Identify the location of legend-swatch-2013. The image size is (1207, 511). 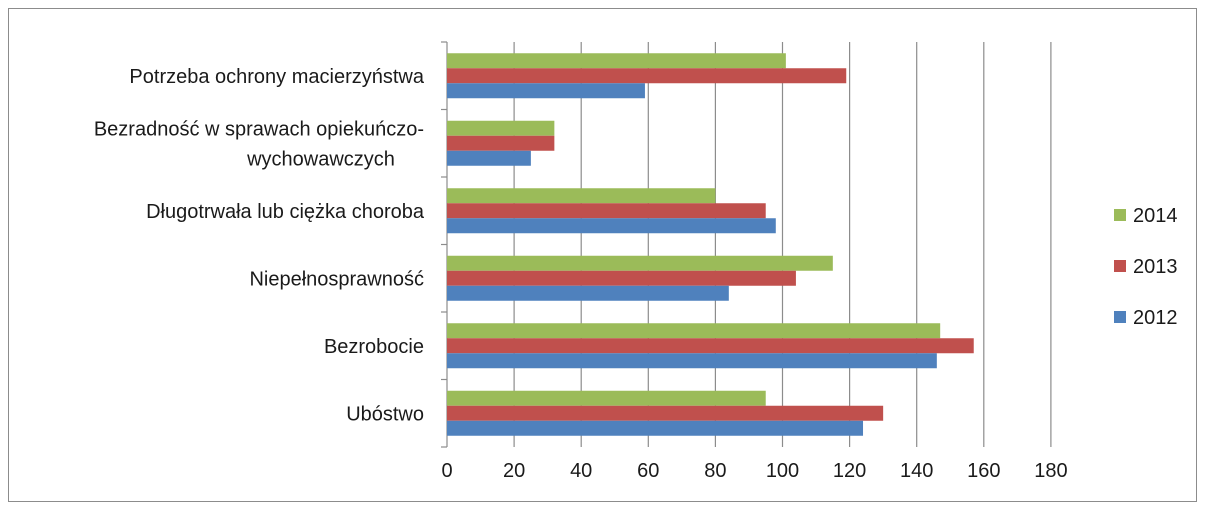
(1120, 266).